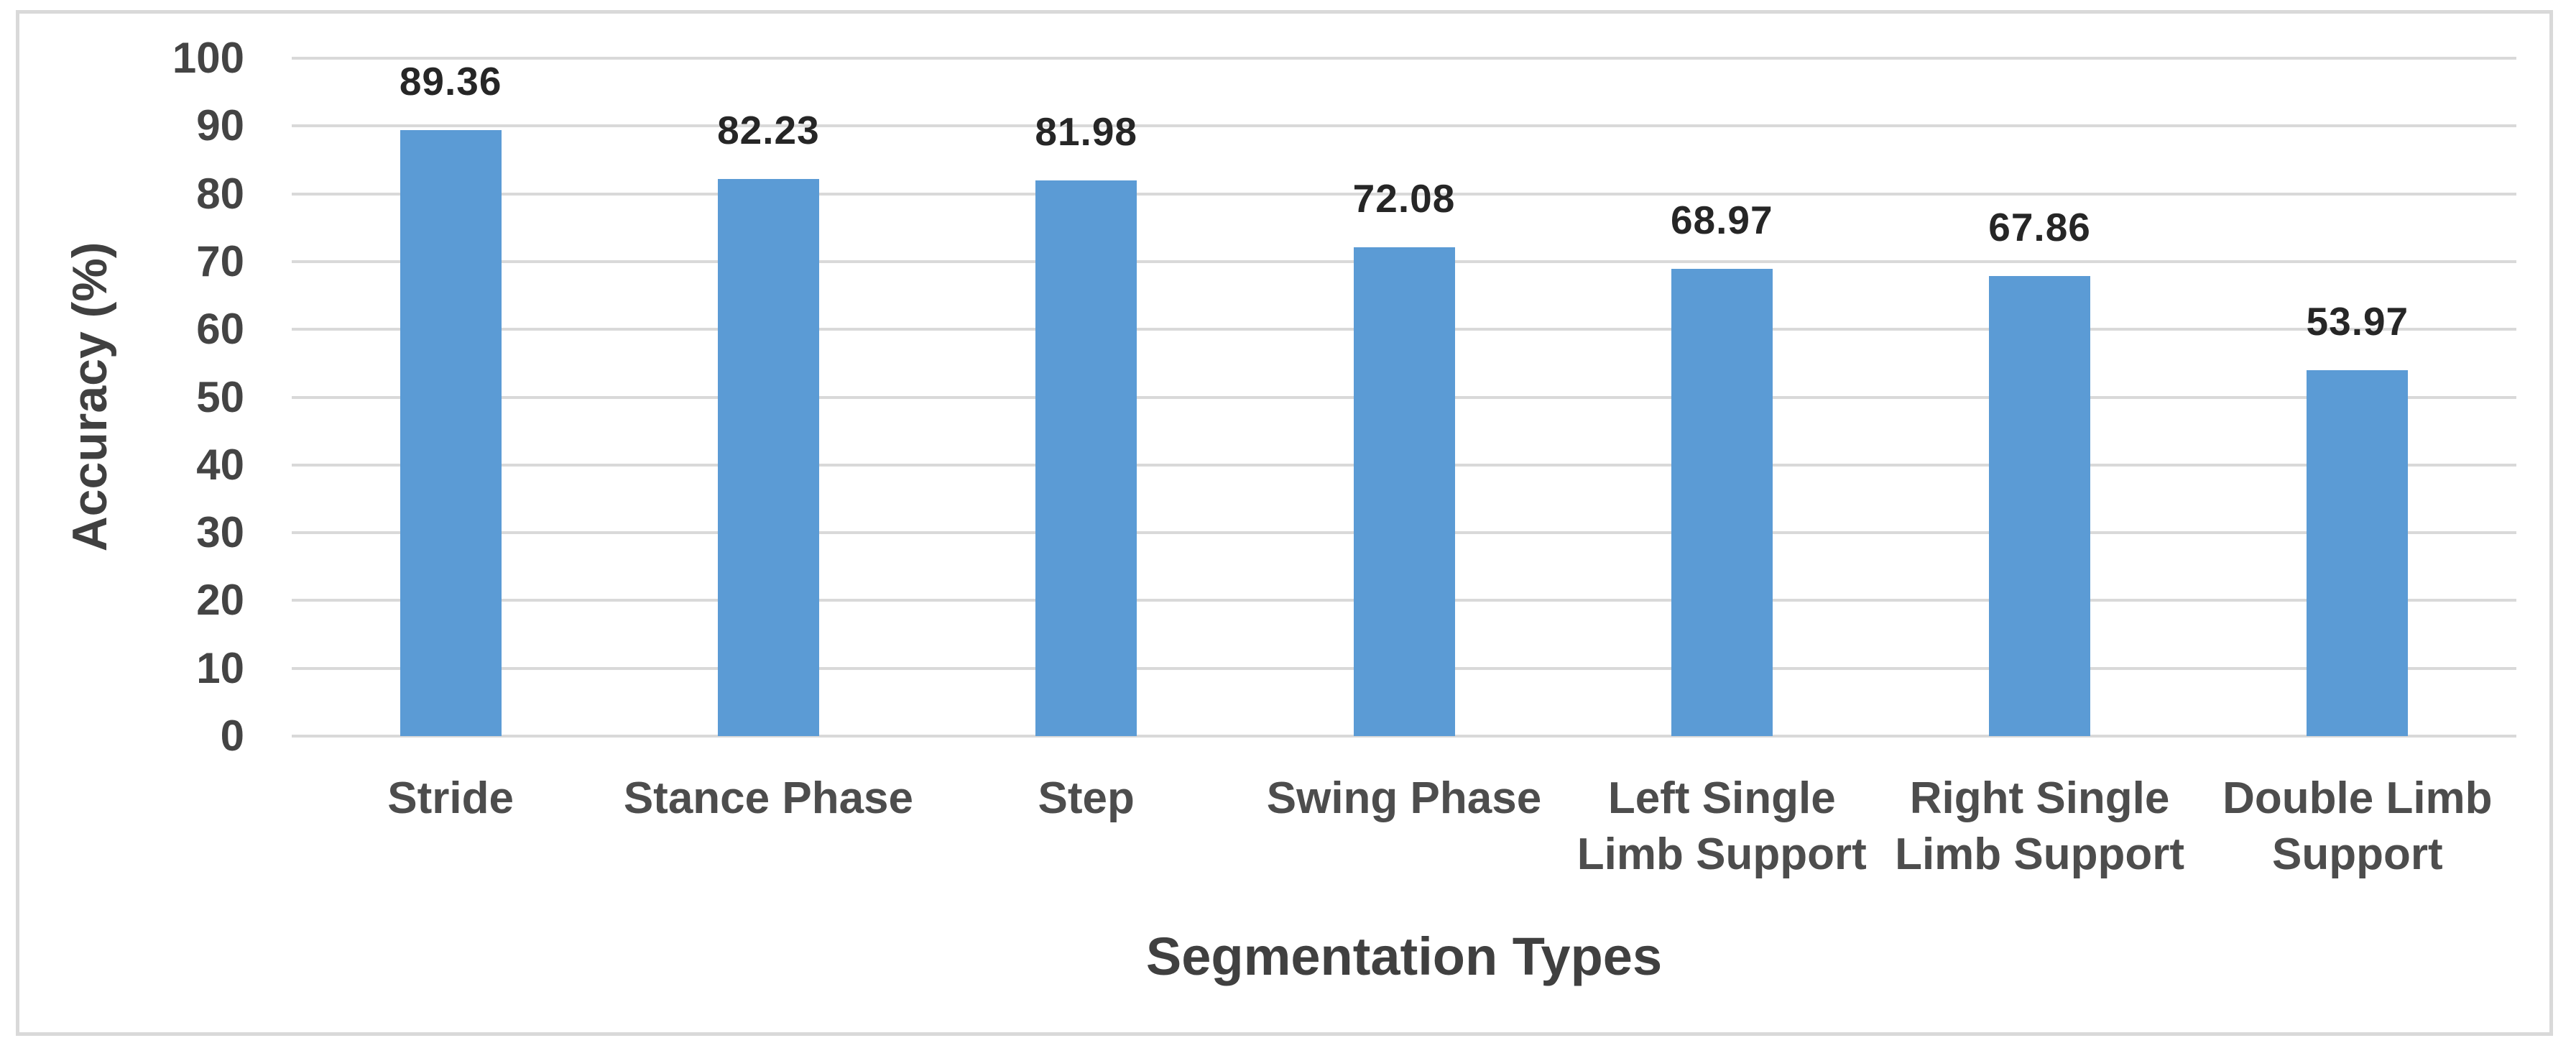  Describe the element at coordinates (2040, 227) in the screenshot. I see `bar-value-label-6: 67.86` at that location.